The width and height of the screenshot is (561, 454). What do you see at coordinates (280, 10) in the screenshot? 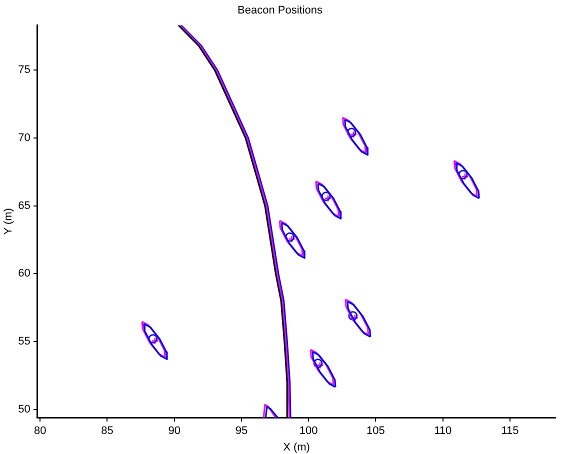
I see `chart-title: Beacon Positions` at bounding box center [280, 10].